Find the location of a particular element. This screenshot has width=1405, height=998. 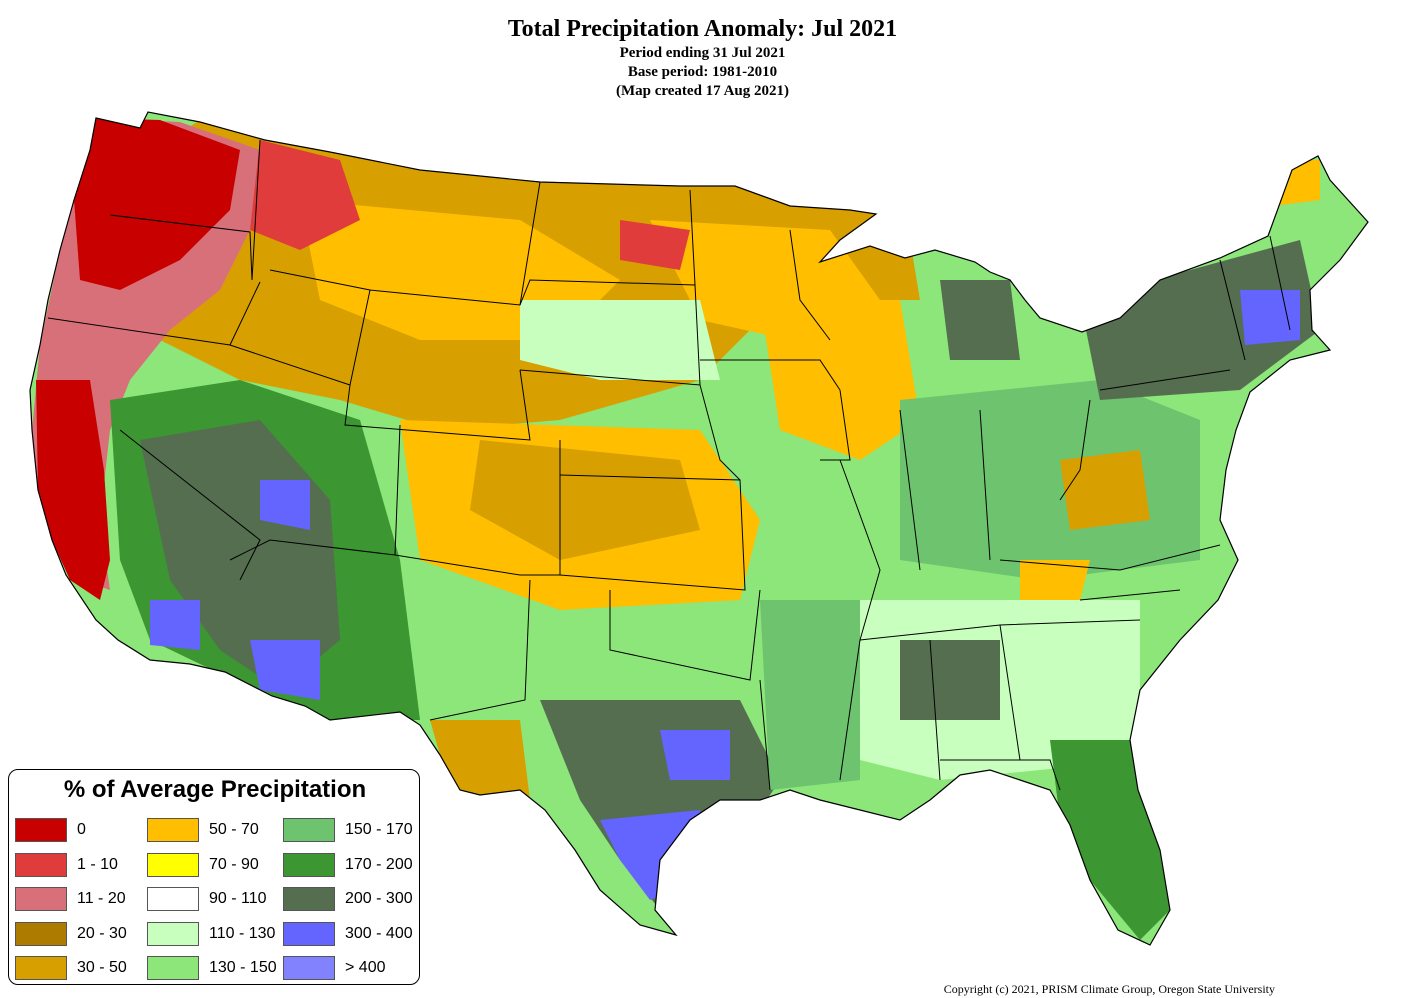

legend-label: 20 - 30 is located at coordinates (102, 933).